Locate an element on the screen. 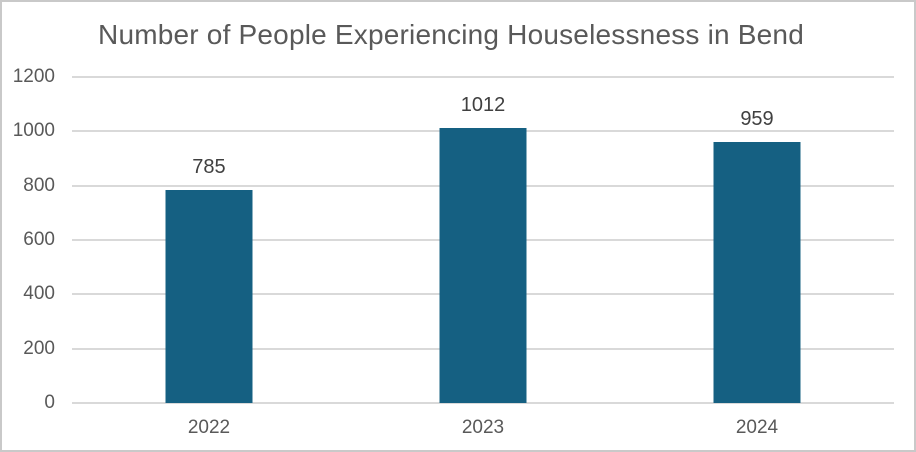 The width and height of the screenshot is (916, 452). y-tick-label: 0 is located at coordinates (49, 402).